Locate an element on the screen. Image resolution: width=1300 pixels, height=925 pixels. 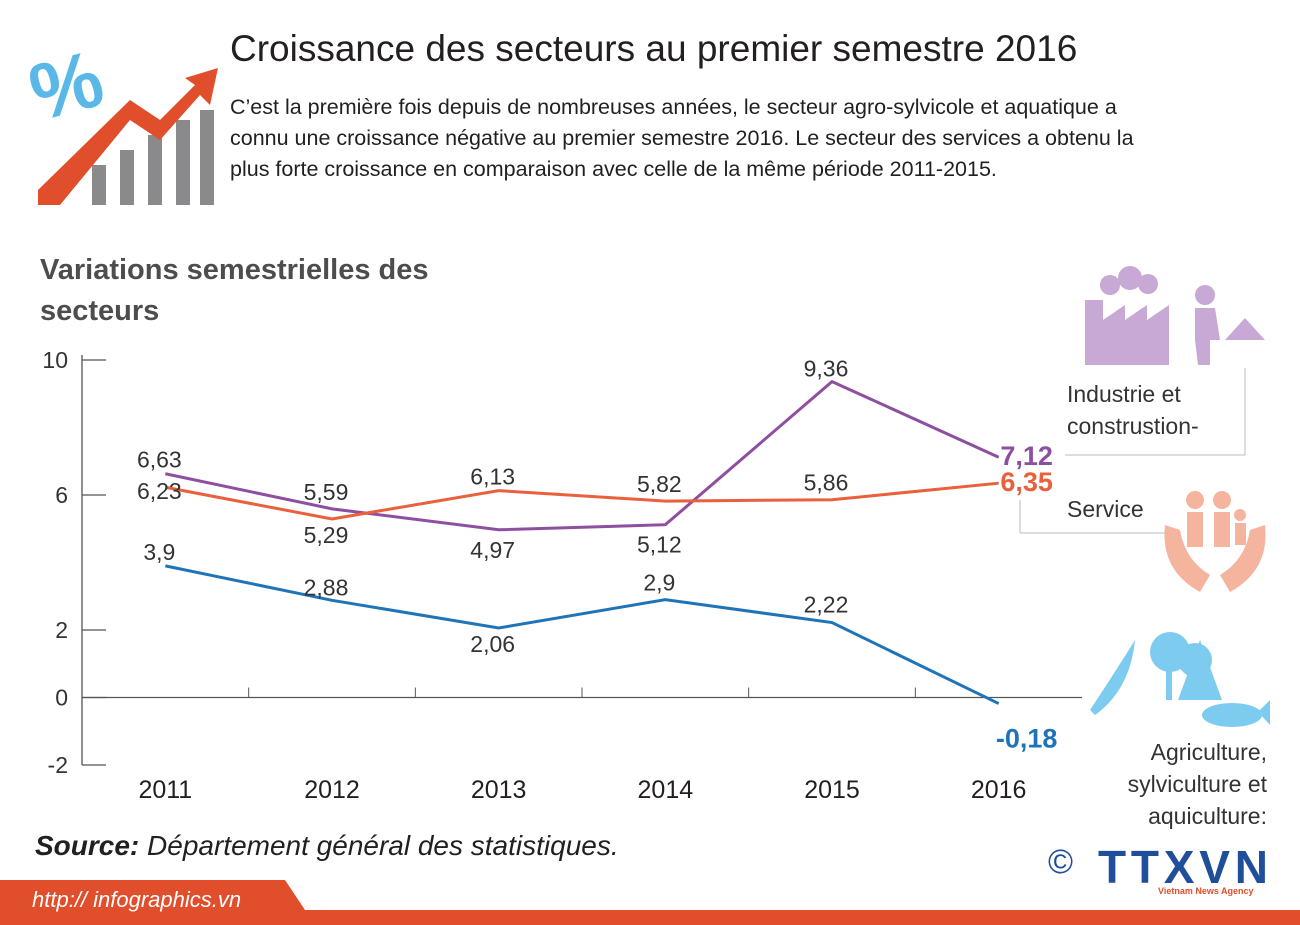
service-icon is located at coordinates (1215, 541).